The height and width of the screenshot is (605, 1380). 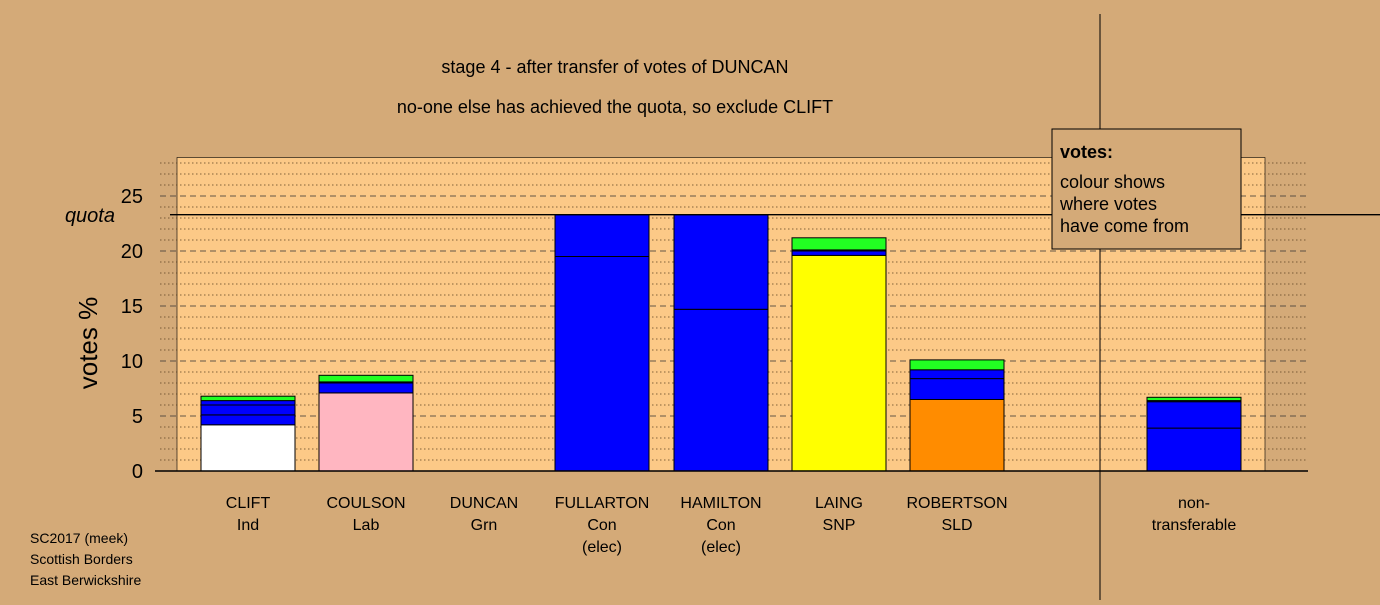 I want to click on x-tick-label: COULSON, so click(x=365, y=503).